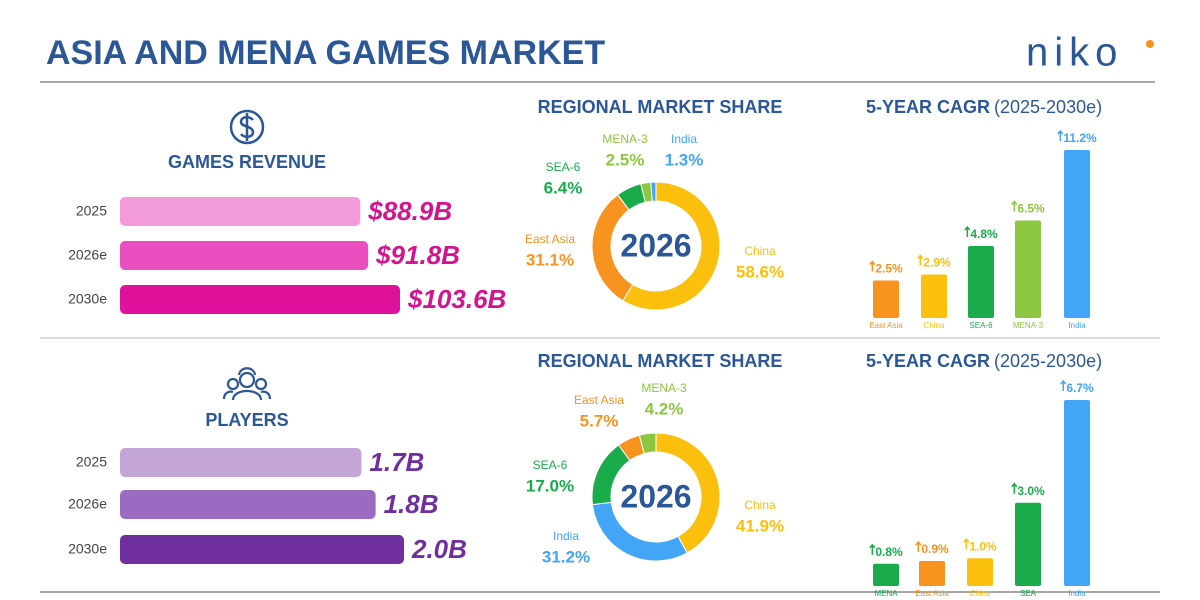 The image size is (1200, 600). Describe the element at coordinates (247, 127) in the screenshot. I see `dollar-icon` at that location.